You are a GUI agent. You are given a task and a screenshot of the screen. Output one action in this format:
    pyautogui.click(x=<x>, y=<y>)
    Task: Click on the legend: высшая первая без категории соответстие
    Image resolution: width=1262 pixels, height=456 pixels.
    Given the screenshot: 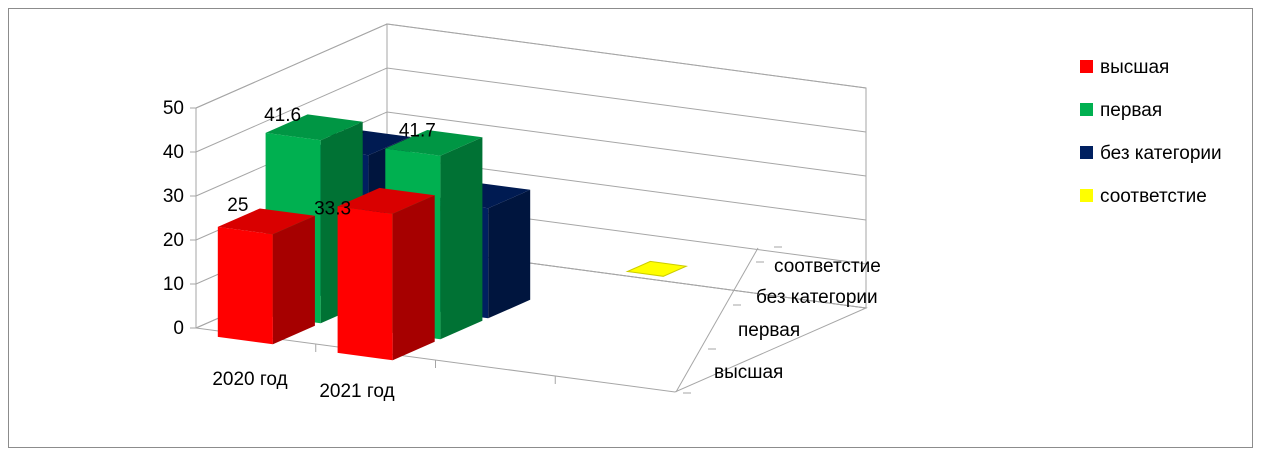 What is the action you would take?
    pyautogui.click(x=1151, y=132)
    